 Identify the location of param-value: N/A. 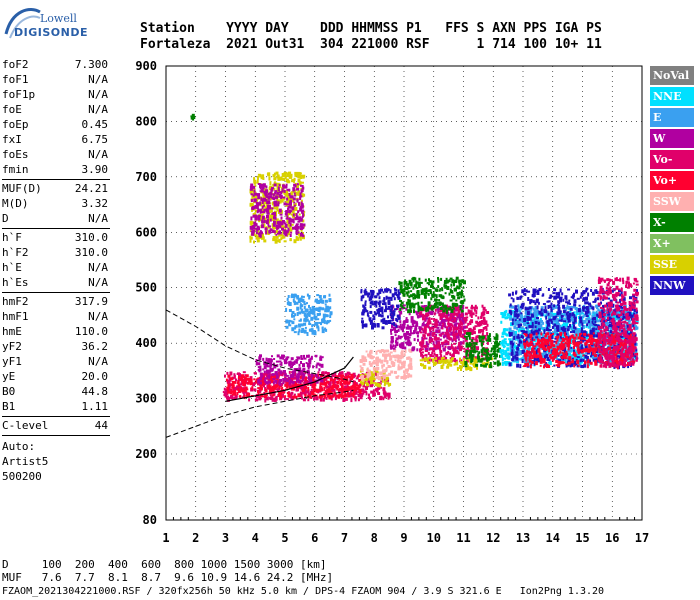
(98, 94).